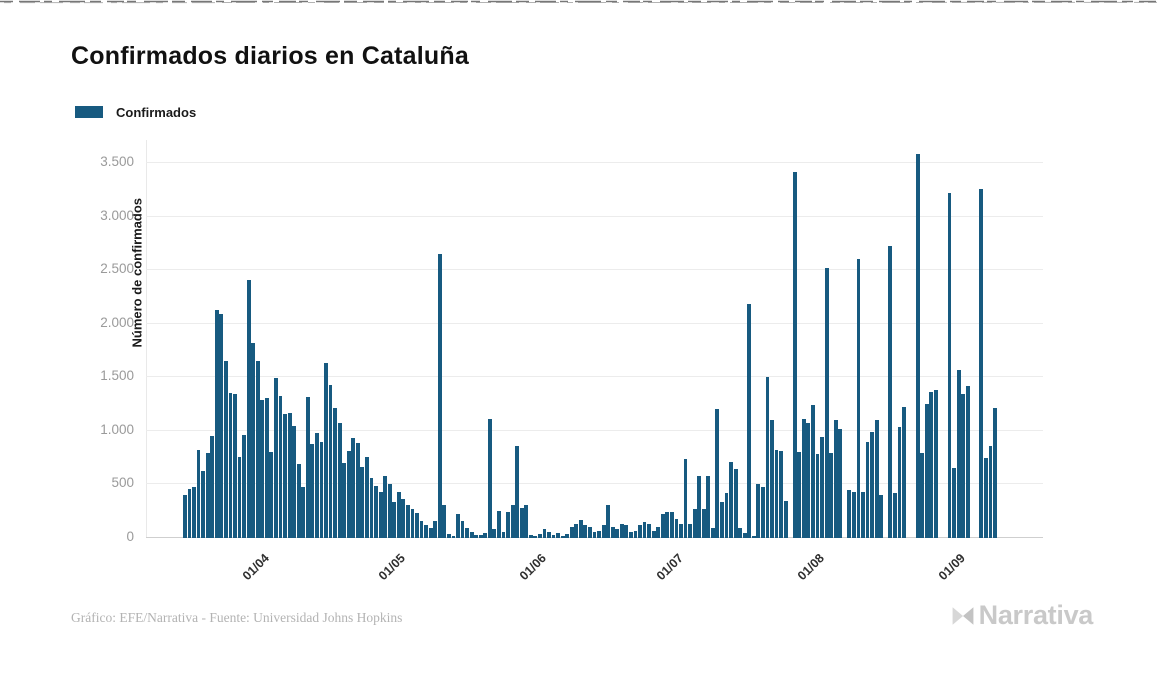  What do you see at coordinates (533, 567) in the screenshot?
I see `x-tick-label: 01/06` at bounding box center [533, 567].